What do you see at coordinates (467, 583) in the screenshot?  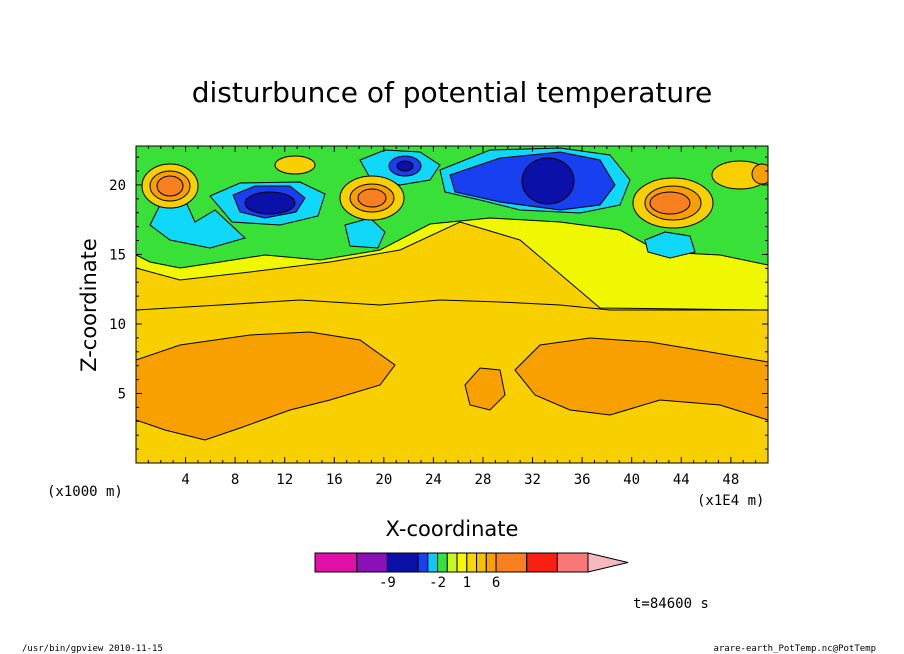 I see `colorbar-label: 1` at bounding box center [467, 583].